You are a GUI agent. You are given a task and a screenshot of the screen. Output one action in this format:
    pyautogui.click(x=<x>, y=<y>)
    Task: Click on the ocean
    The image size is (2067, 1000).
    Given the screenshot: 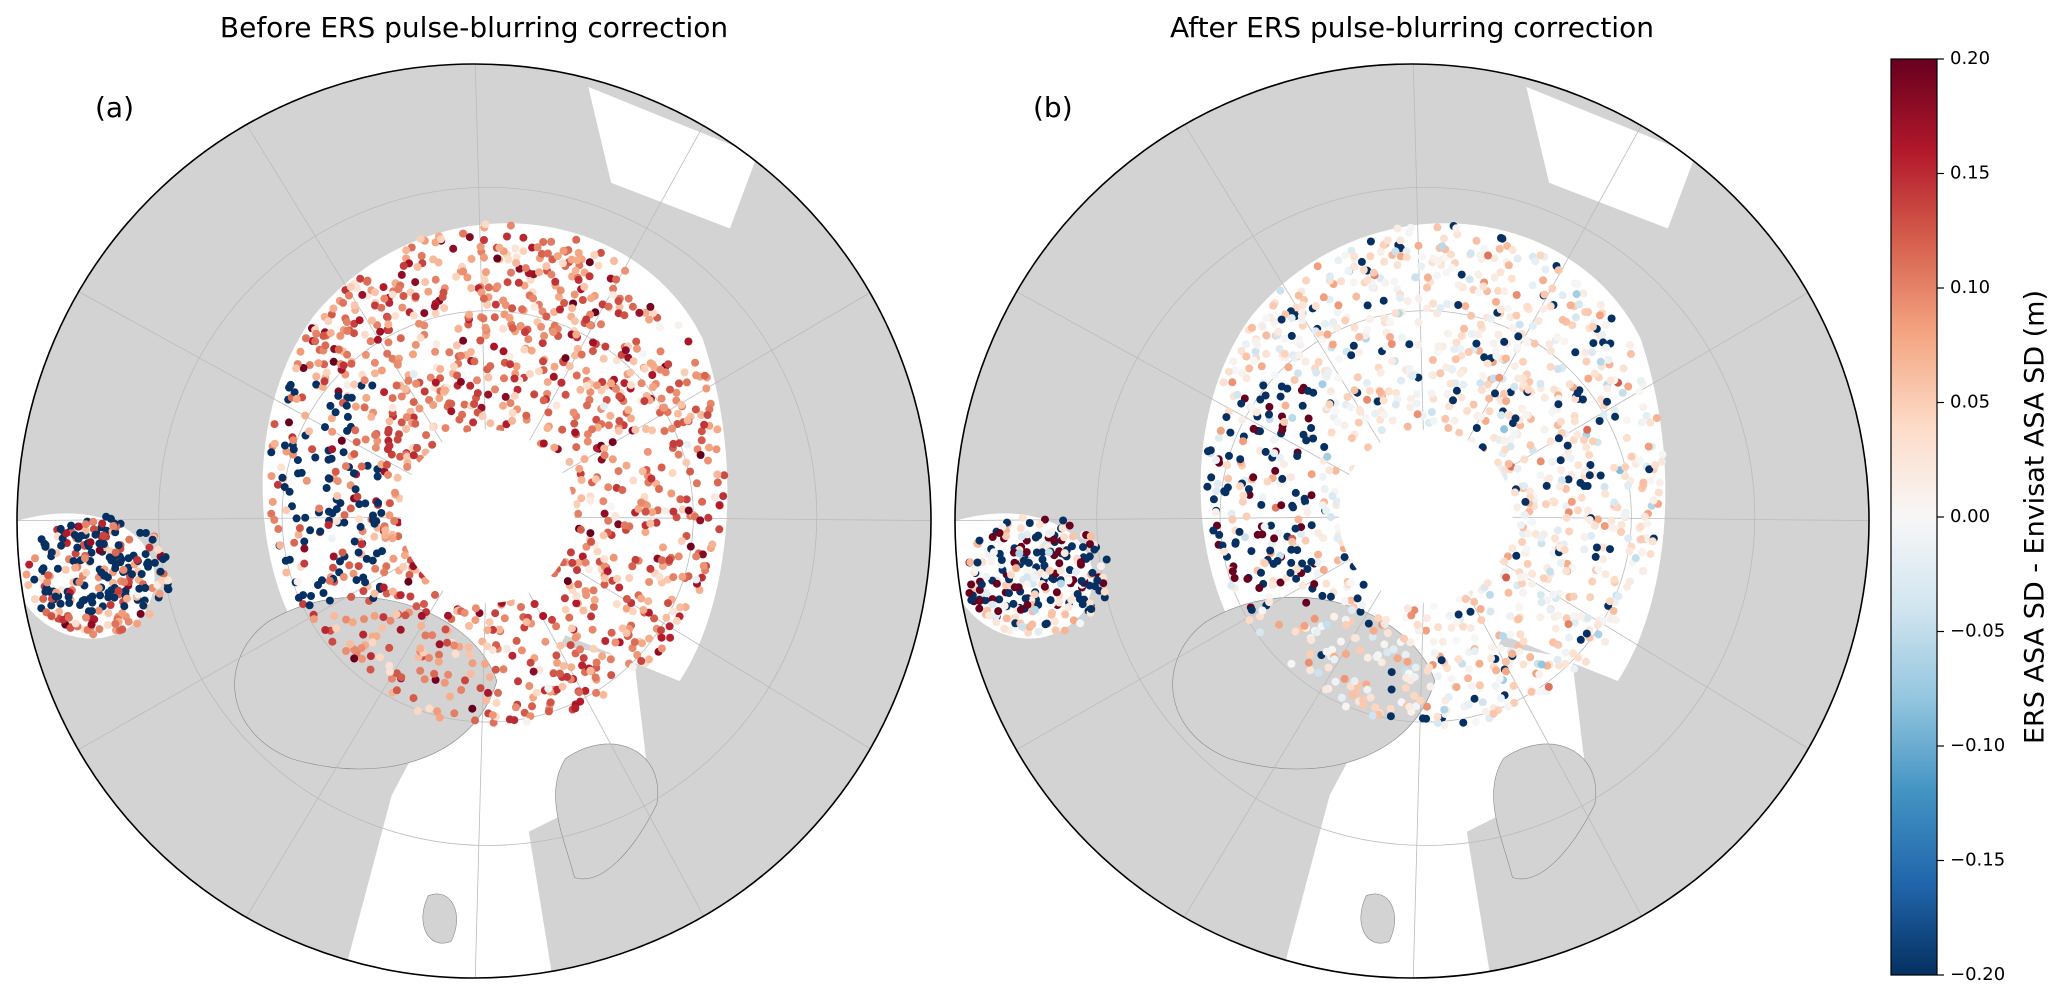 What is the action you would take?
    pyautogui.click(x=492, y=806)
    